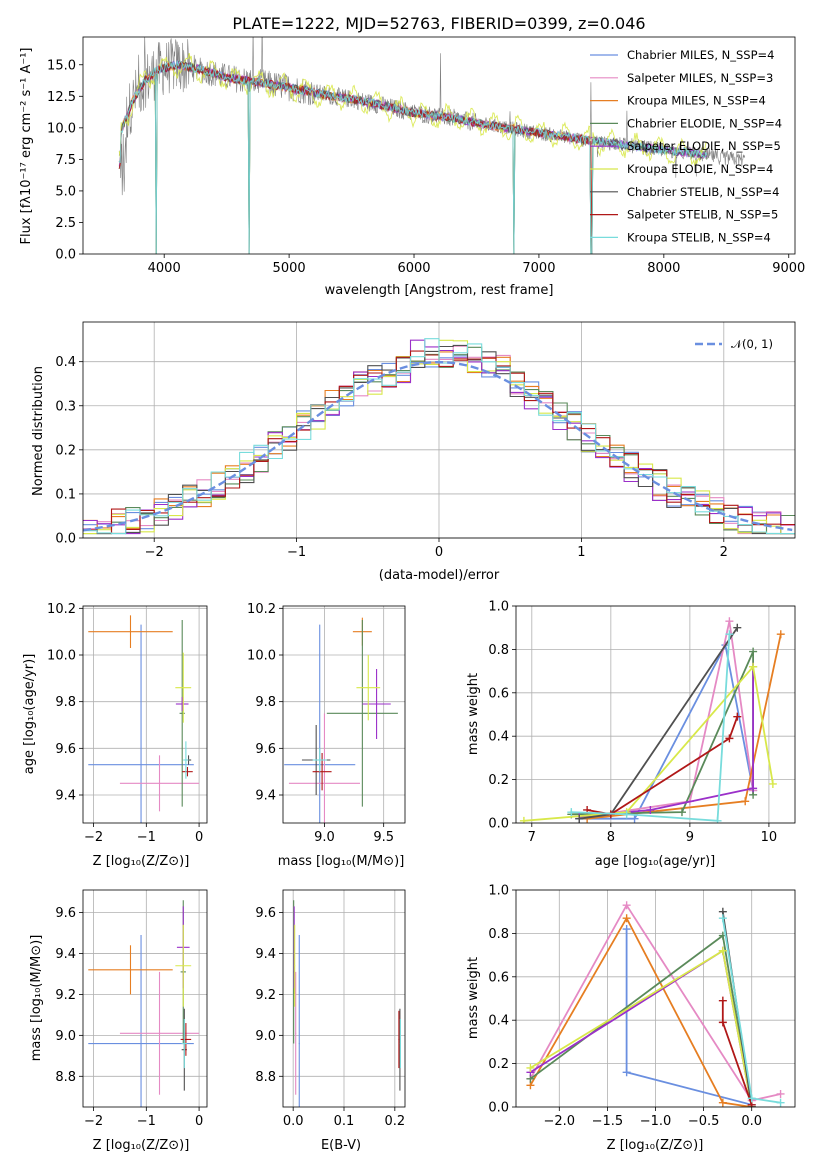  What do you see at coordinates (347, 1003) in the screenshot?
I see `mass_vs_ebv-marks` at bounding box center [347, 1003].